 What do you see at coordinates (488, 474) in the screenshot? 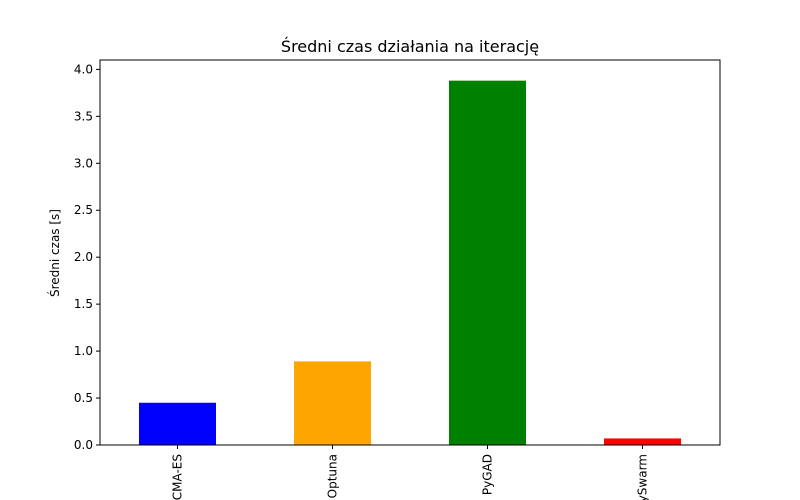
I see `x-tick-label: PyGAD` at bounding box center [488, 474].